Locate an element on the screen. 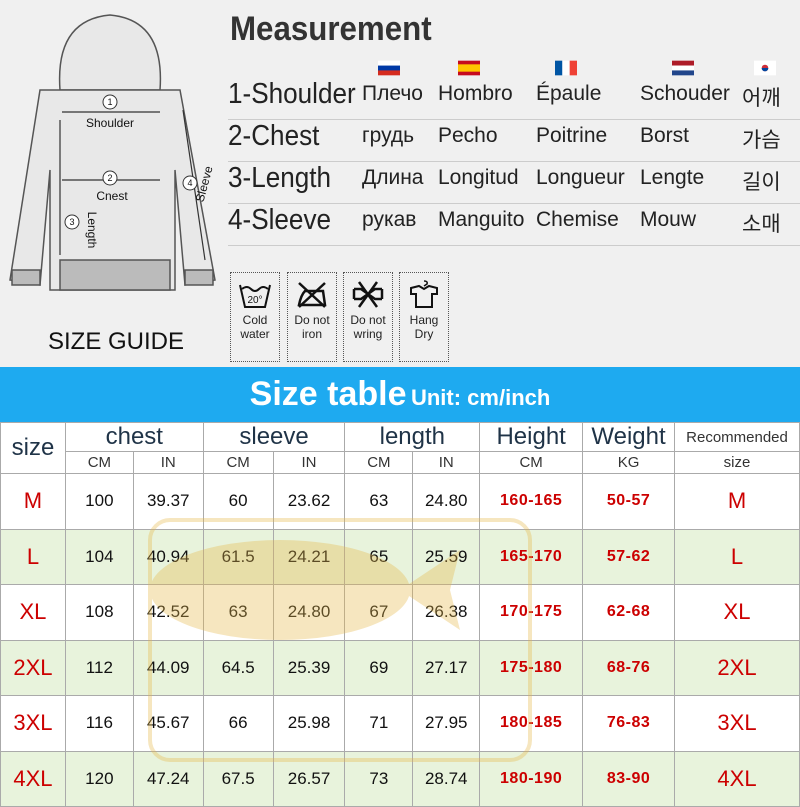 The width and height of the screenshot is (800, 807). row-label: 2-Chest is located at coordinates (274, 136).